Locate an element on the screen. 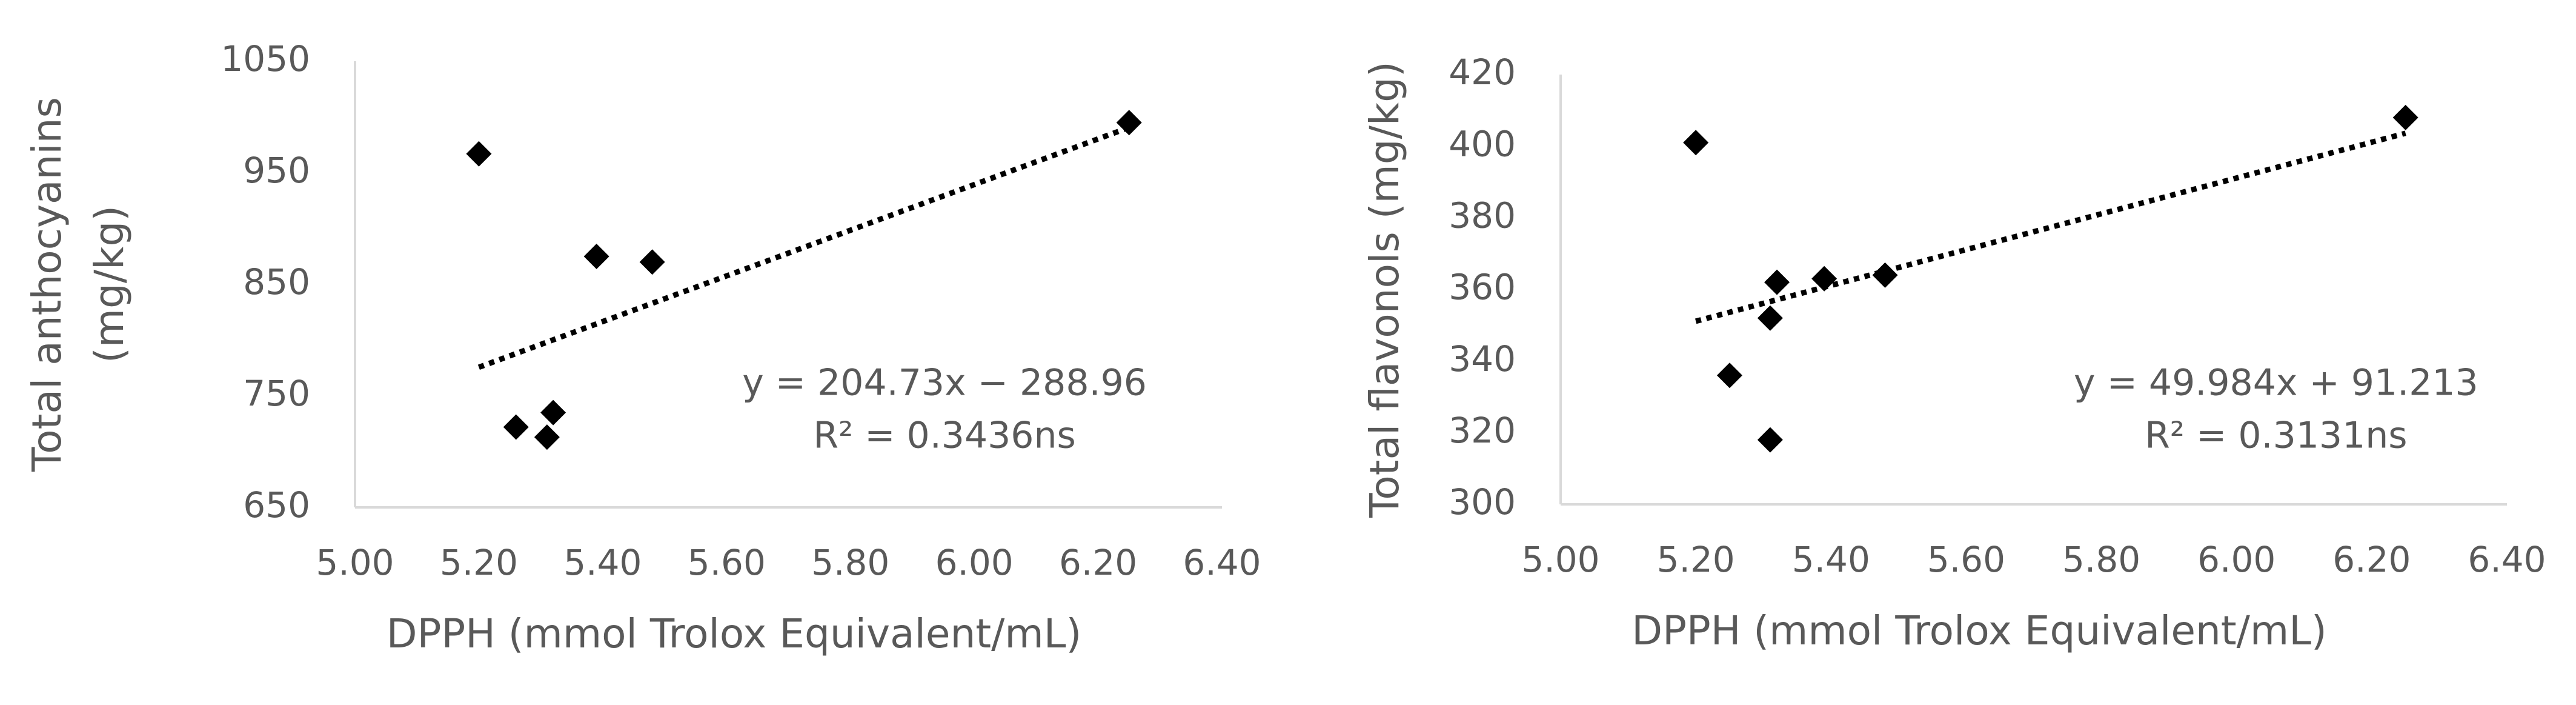  y-tick-label: 750 is located at coordinates (276, 393).